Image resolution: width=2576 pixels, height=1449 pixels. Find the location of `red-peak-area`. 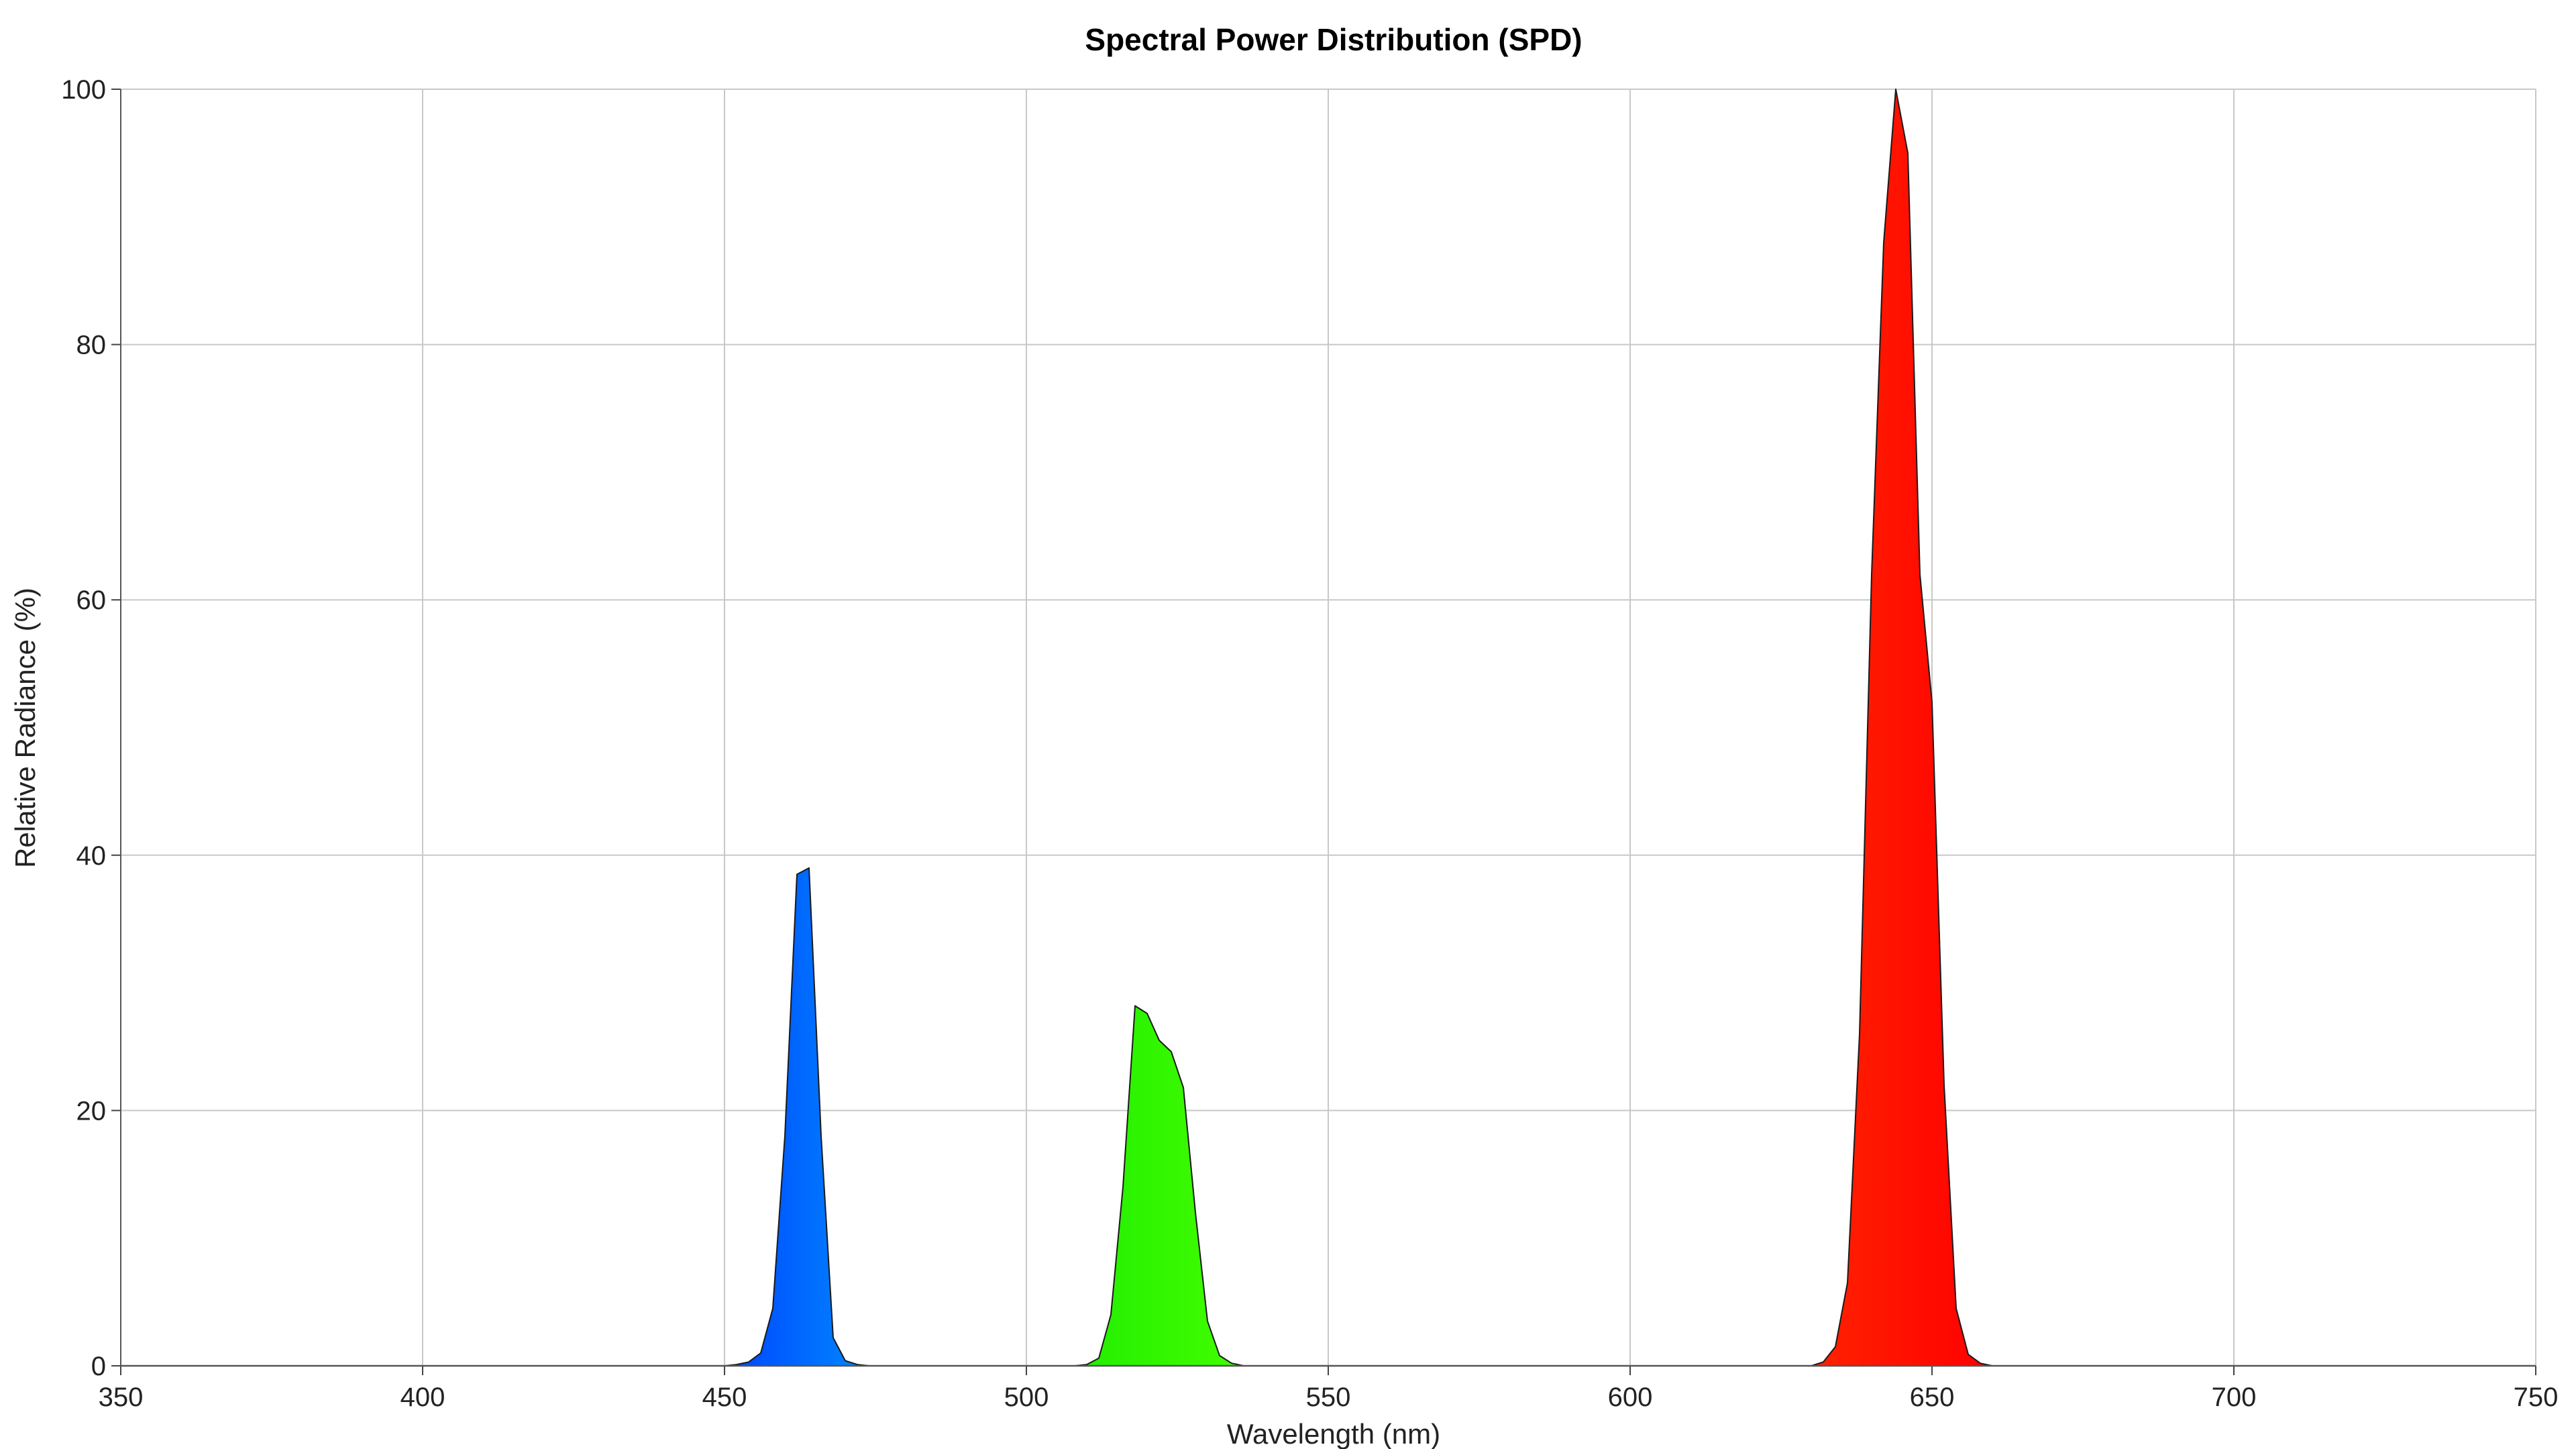

red-peak-area is located at coordinates (1902, 727).